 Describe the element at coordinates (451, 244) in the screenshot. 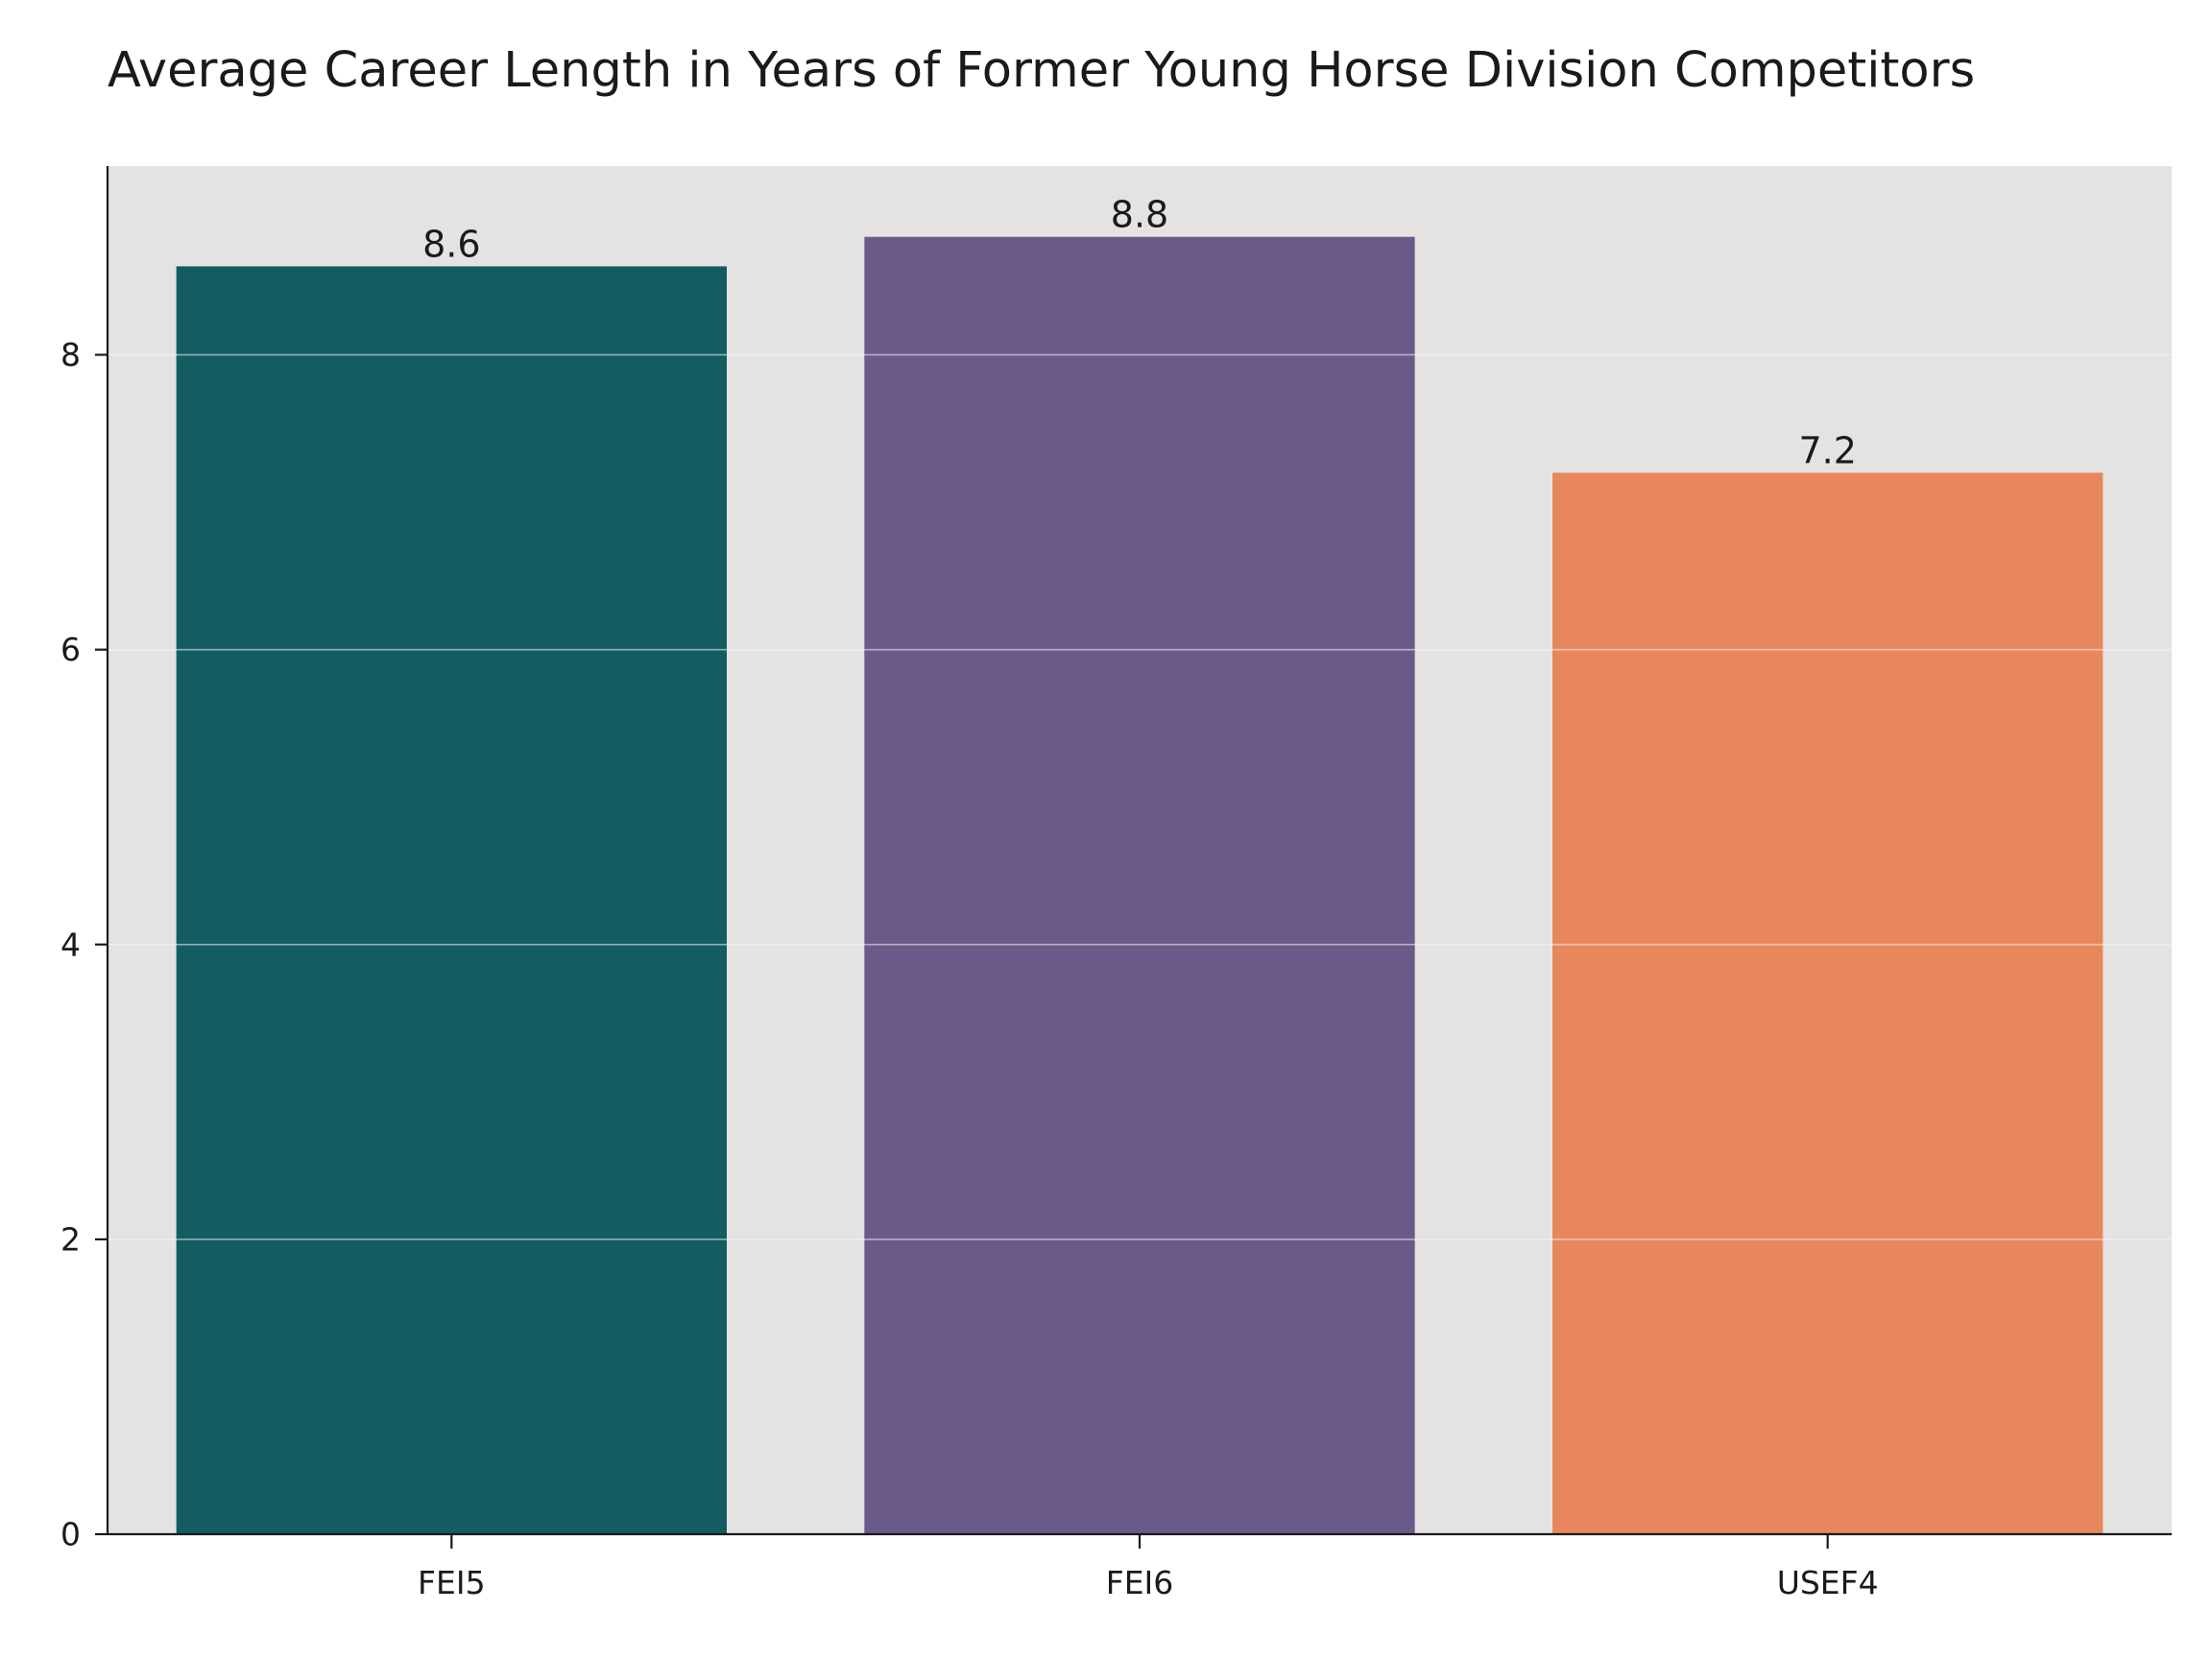

I see `data-label-fei5: 8.6` at that location.